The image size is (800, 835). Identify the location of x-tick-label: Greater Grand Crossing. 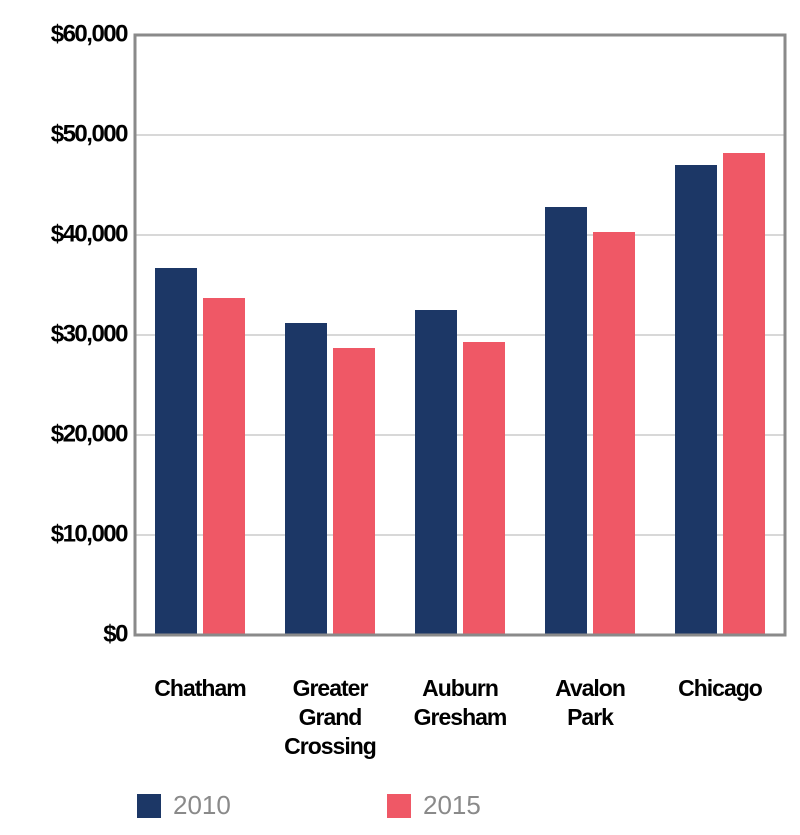
(330, 717).